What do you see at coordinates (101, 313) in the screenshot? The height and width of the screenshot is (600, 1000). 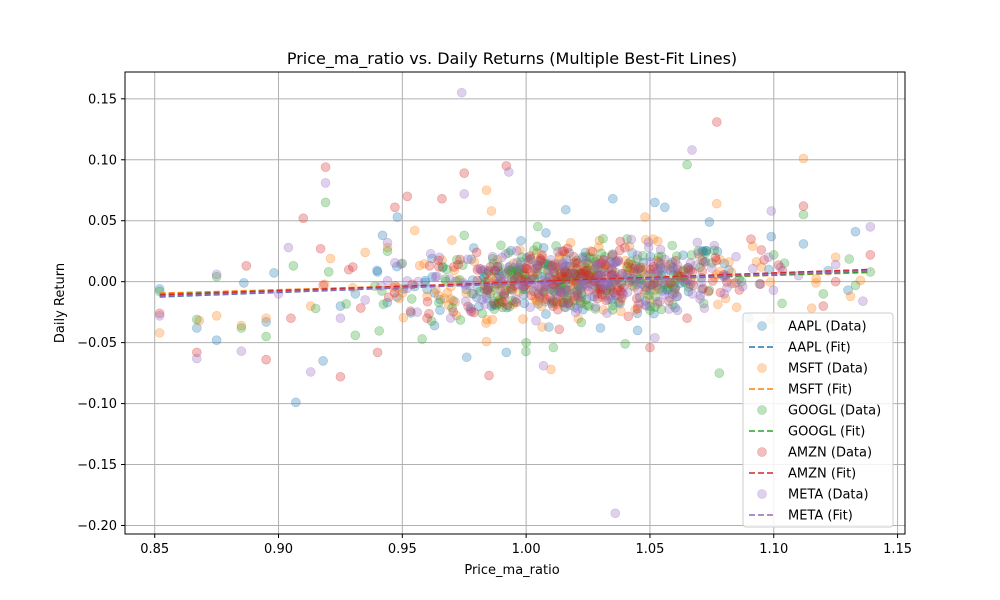 I see `y-axis-ticks: 0.15 0.10 0.05 0.00 −0.05 −0.10 −0.15 −0.20` at bounding box center [101, 313].